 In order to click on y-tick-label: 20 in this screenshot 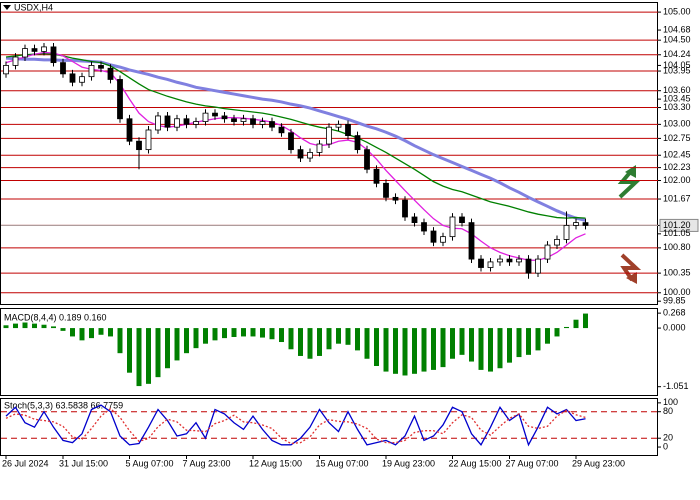, I will do `click(668, 438)`.